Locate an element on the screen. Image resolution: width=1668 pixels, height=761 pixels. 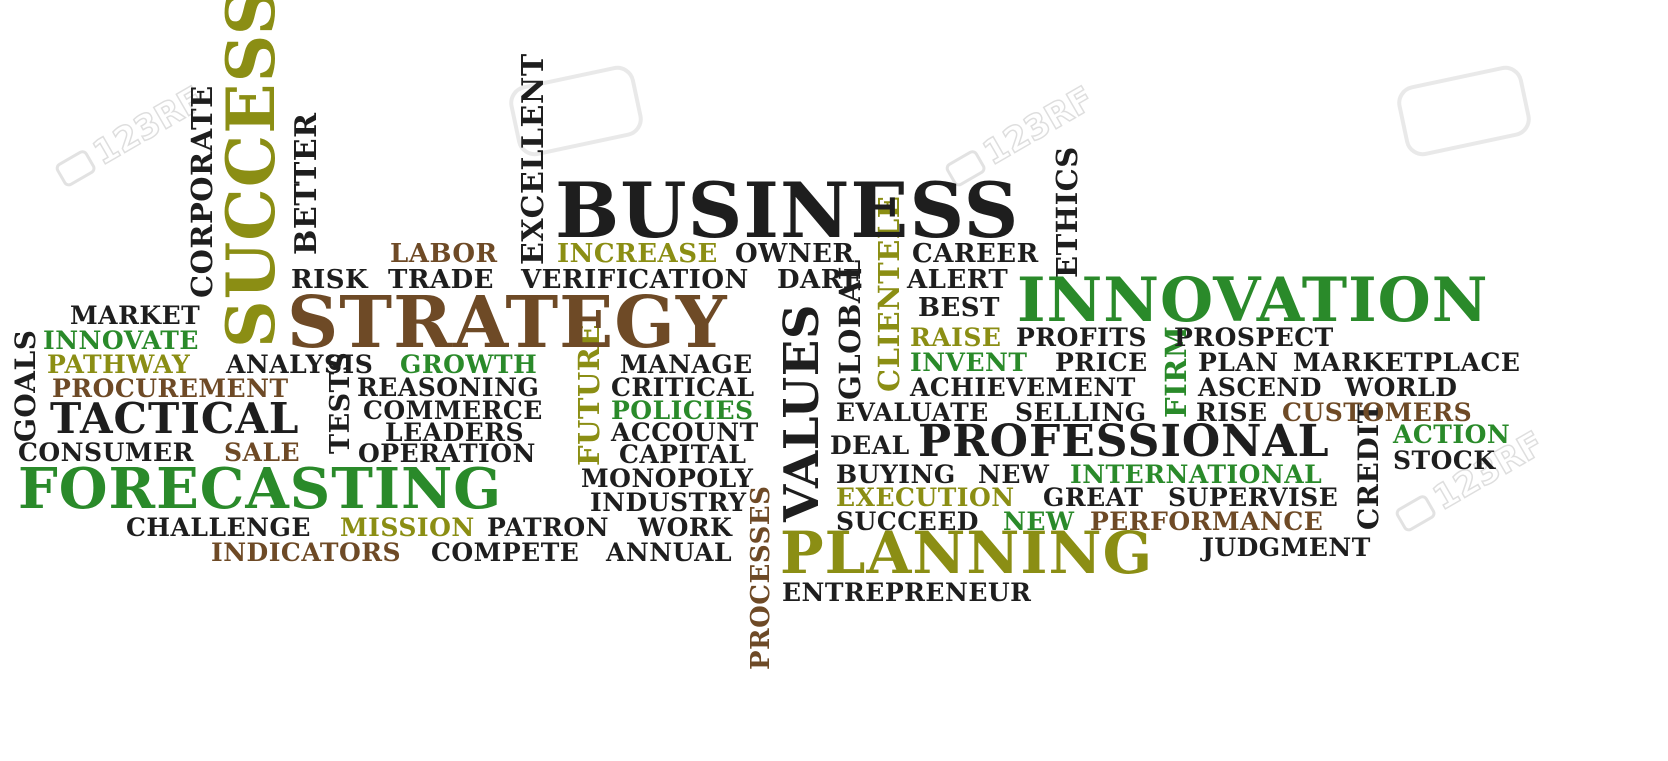
word: MISSION is located at coordinates (407, 527).